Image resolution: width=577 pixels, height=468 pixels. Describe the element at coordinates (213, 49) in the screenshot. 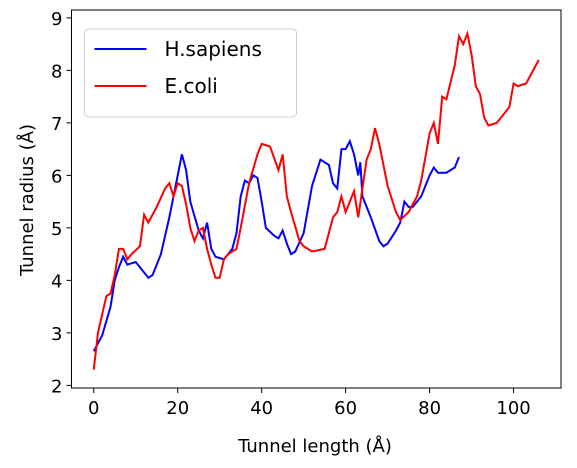

I see `legend-label: H.sapiens` at that location.